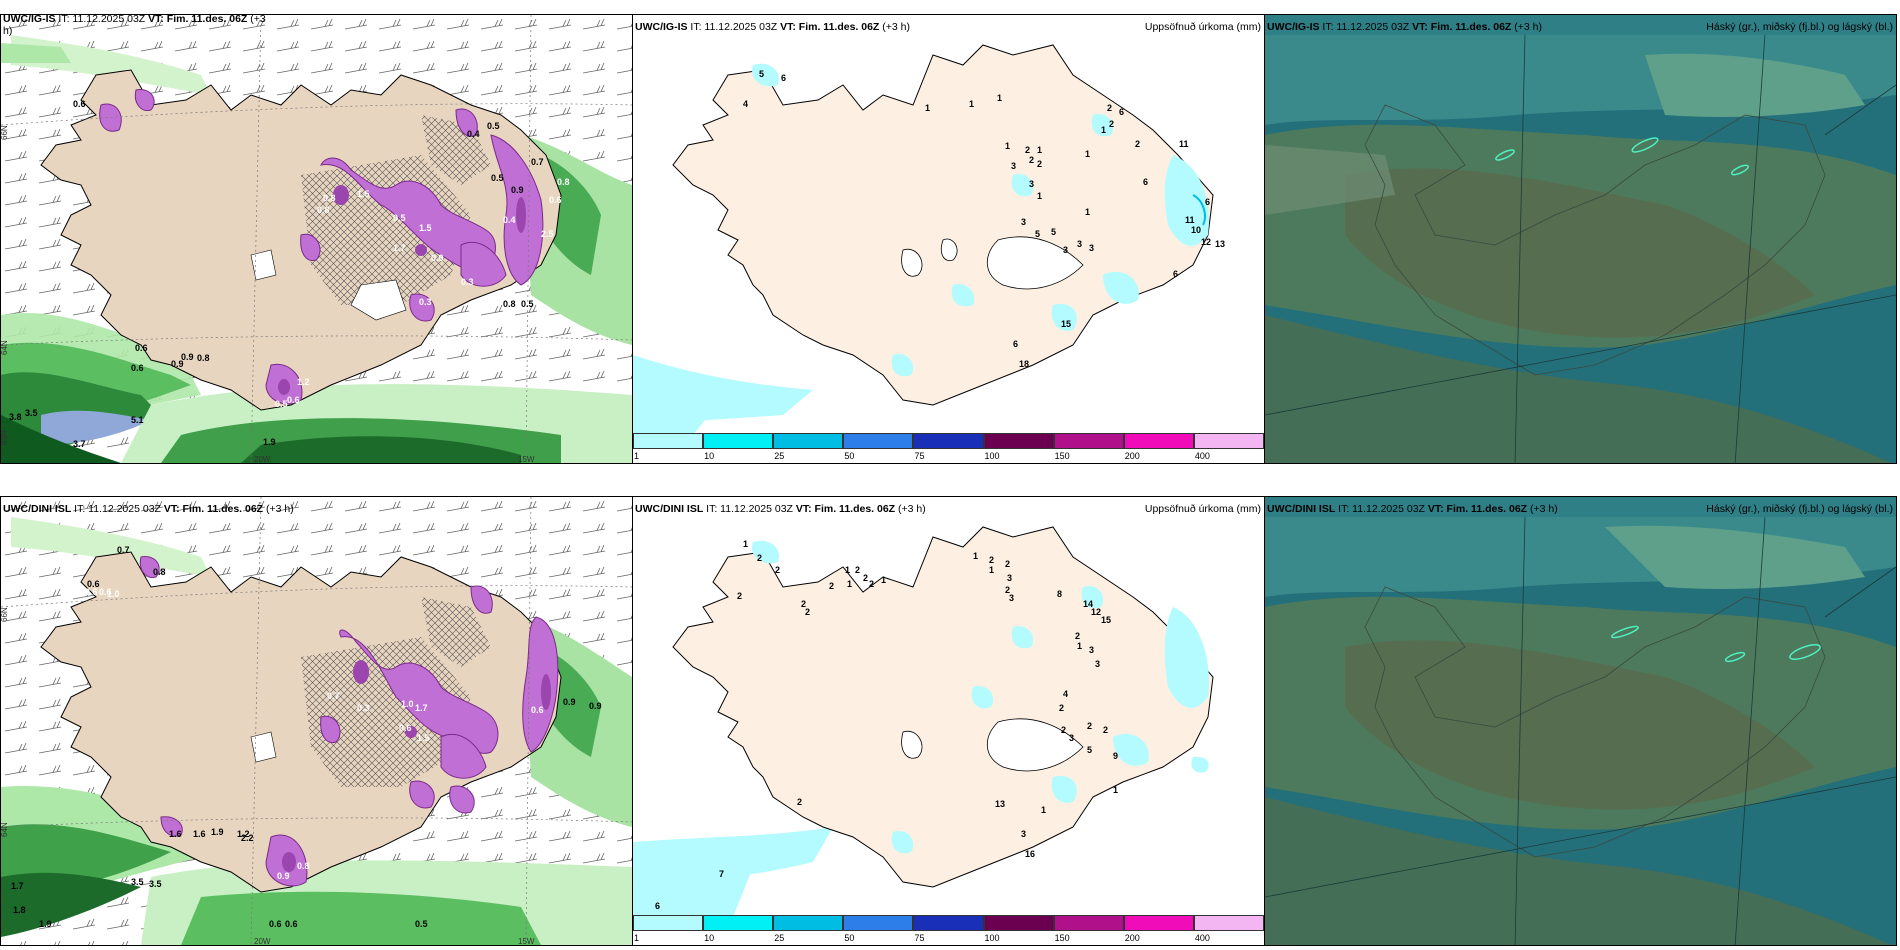 This screenshot has height=950, width=1900. What do you see at coordinates (1220, 244) in the screenshot?
I see `value-label: 13` at bounding box center [1220, 244].